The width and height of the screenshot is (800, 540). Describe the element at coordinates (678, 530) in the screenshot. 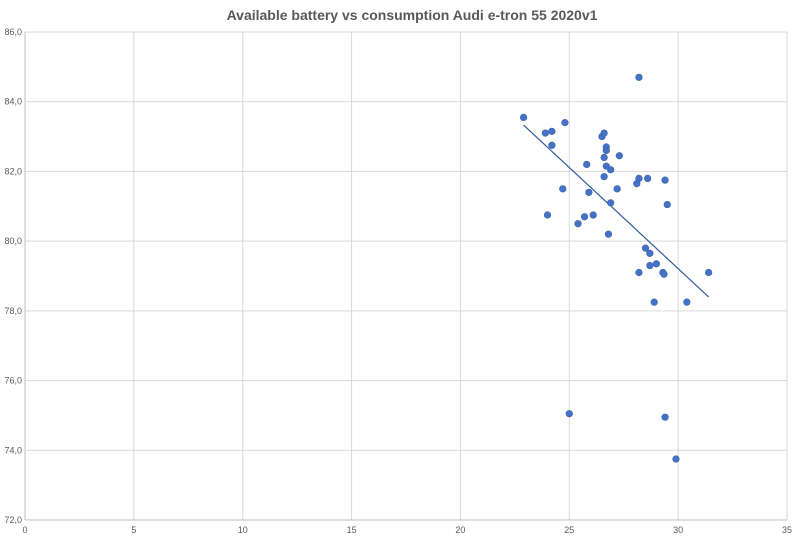

I see `x-tick-label: 30` at that location.